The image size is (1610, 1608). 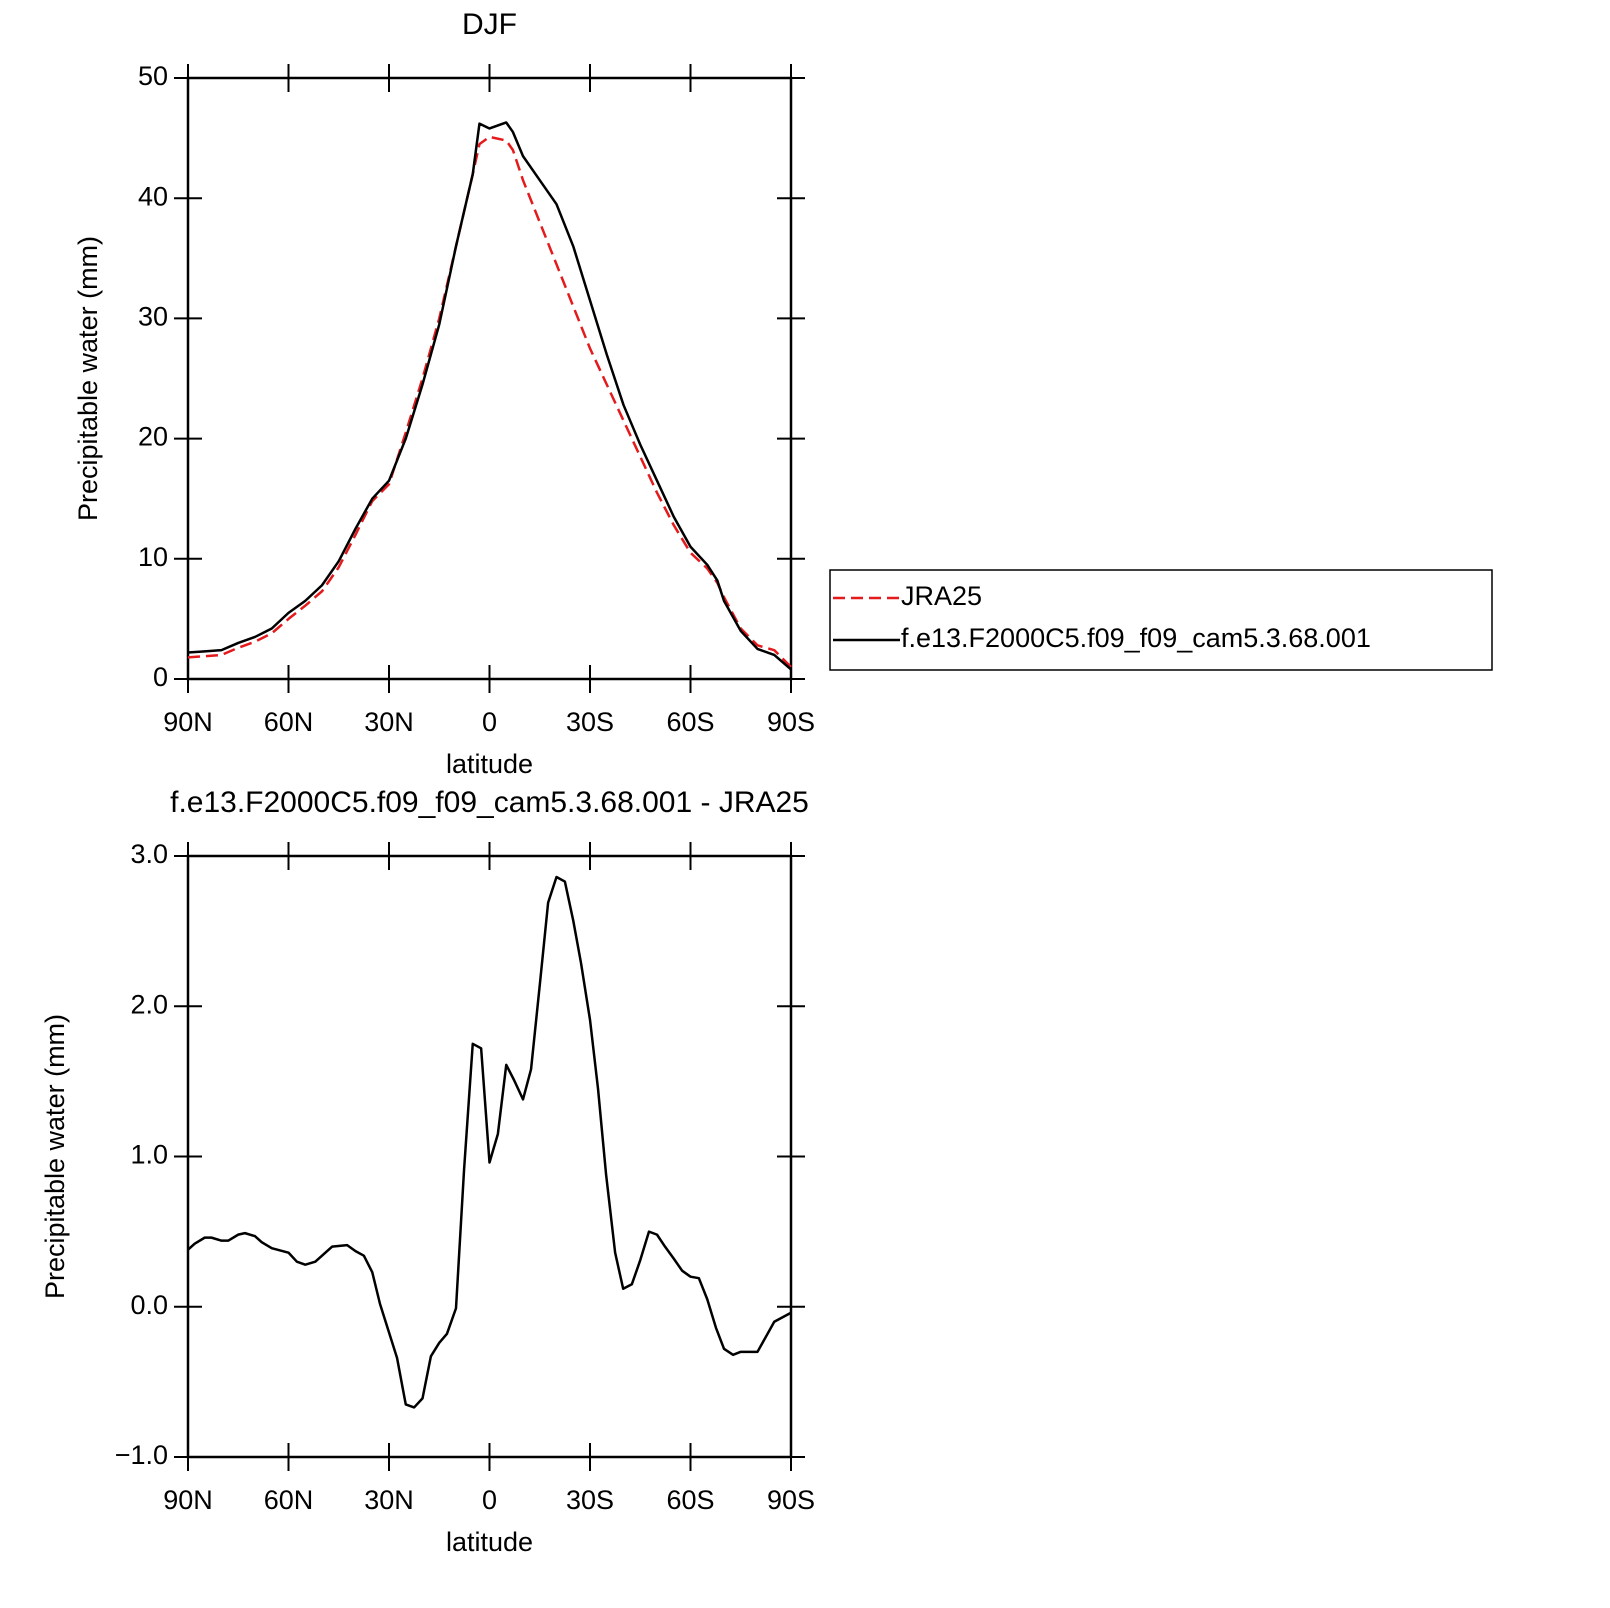 I want to click on legend-box, so click(x=1161, y=620).